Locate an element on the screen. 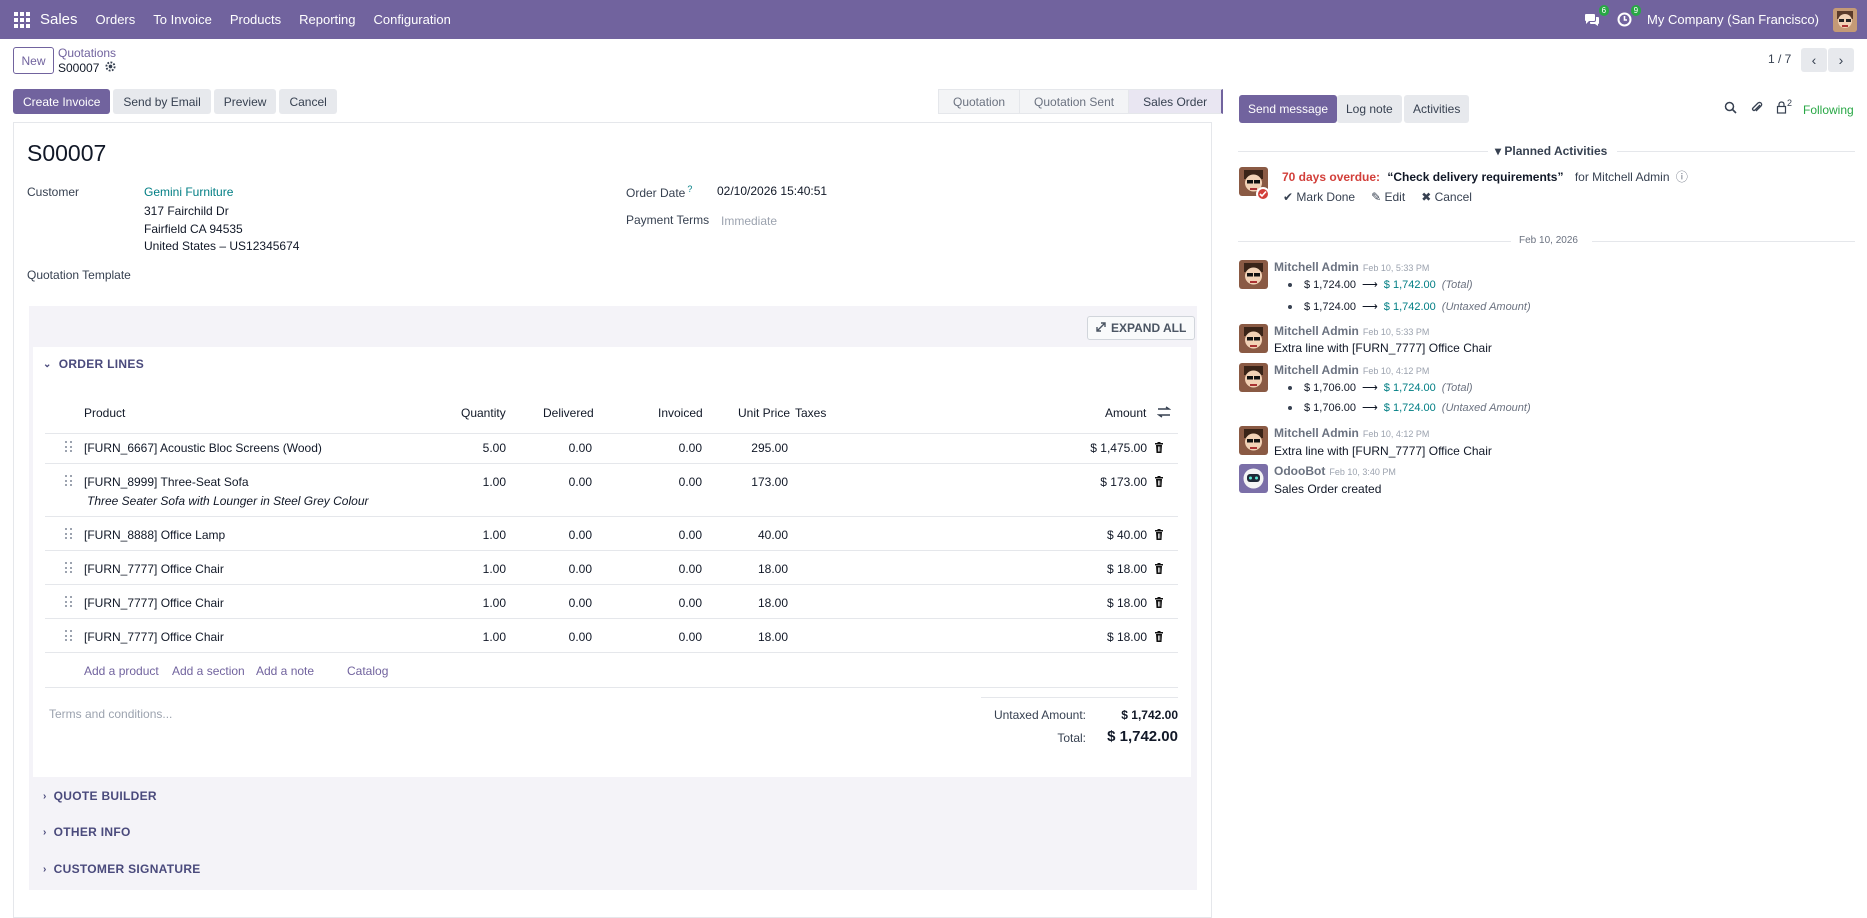  help-tooltip-icon: ? is located at coordinates (690, 189).